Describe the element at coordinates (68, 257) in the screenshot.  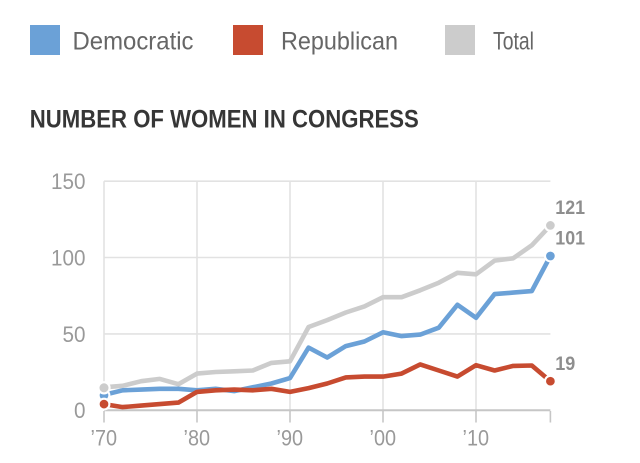
I see `svg-text: 100` at that location.